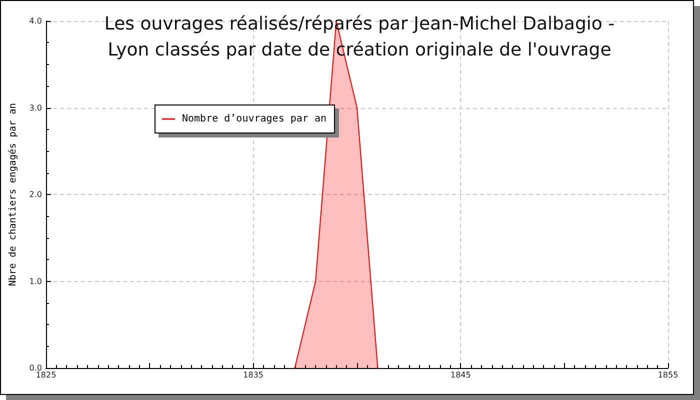 The image size is (700, 400). What do you see at coordinates (35, 281) in the screenshot?
I see `y-tick-label: 1.0` at bounding box center [35, 281].